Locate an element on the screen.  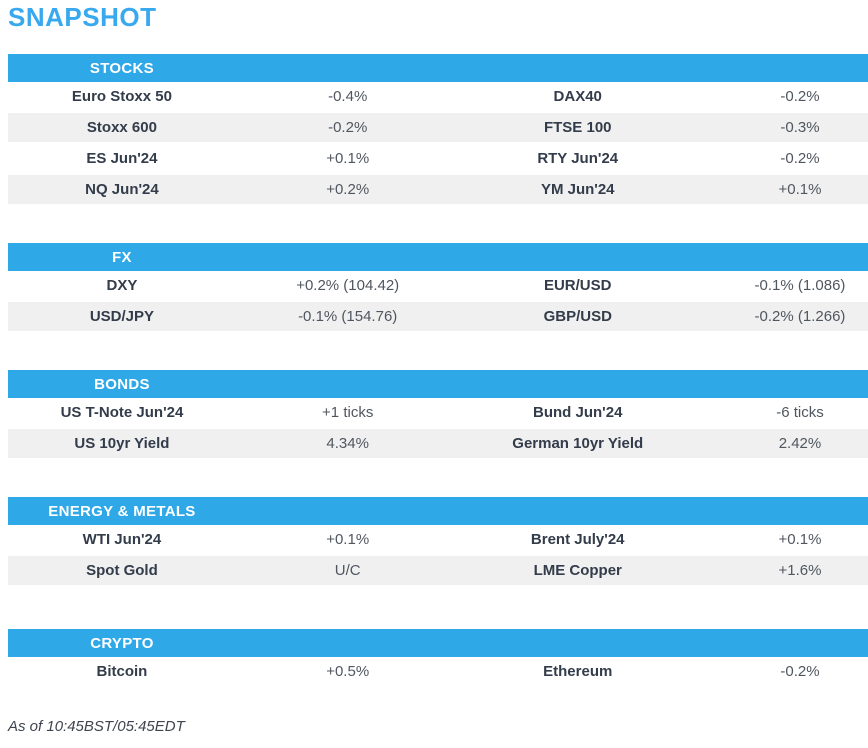
instrument-value: 4.34% is located at coordinates (347, 443).